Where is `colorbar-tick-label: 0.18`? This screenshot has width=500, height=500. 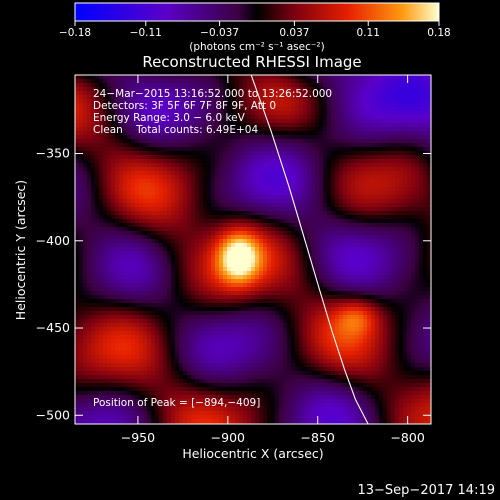 colorbar-tick-label: 0.18 is located at coordinates (438, 33).